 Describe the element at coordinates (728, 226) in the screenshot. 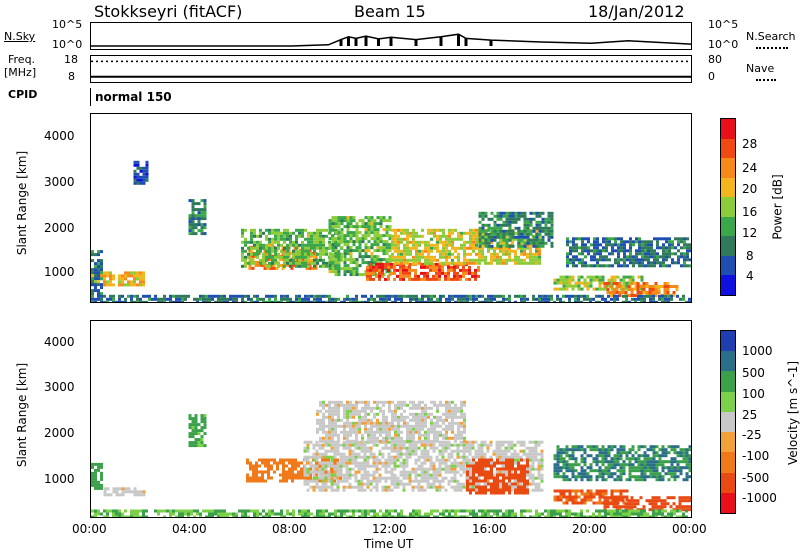

I see `power-cbar-swatch` at that location.